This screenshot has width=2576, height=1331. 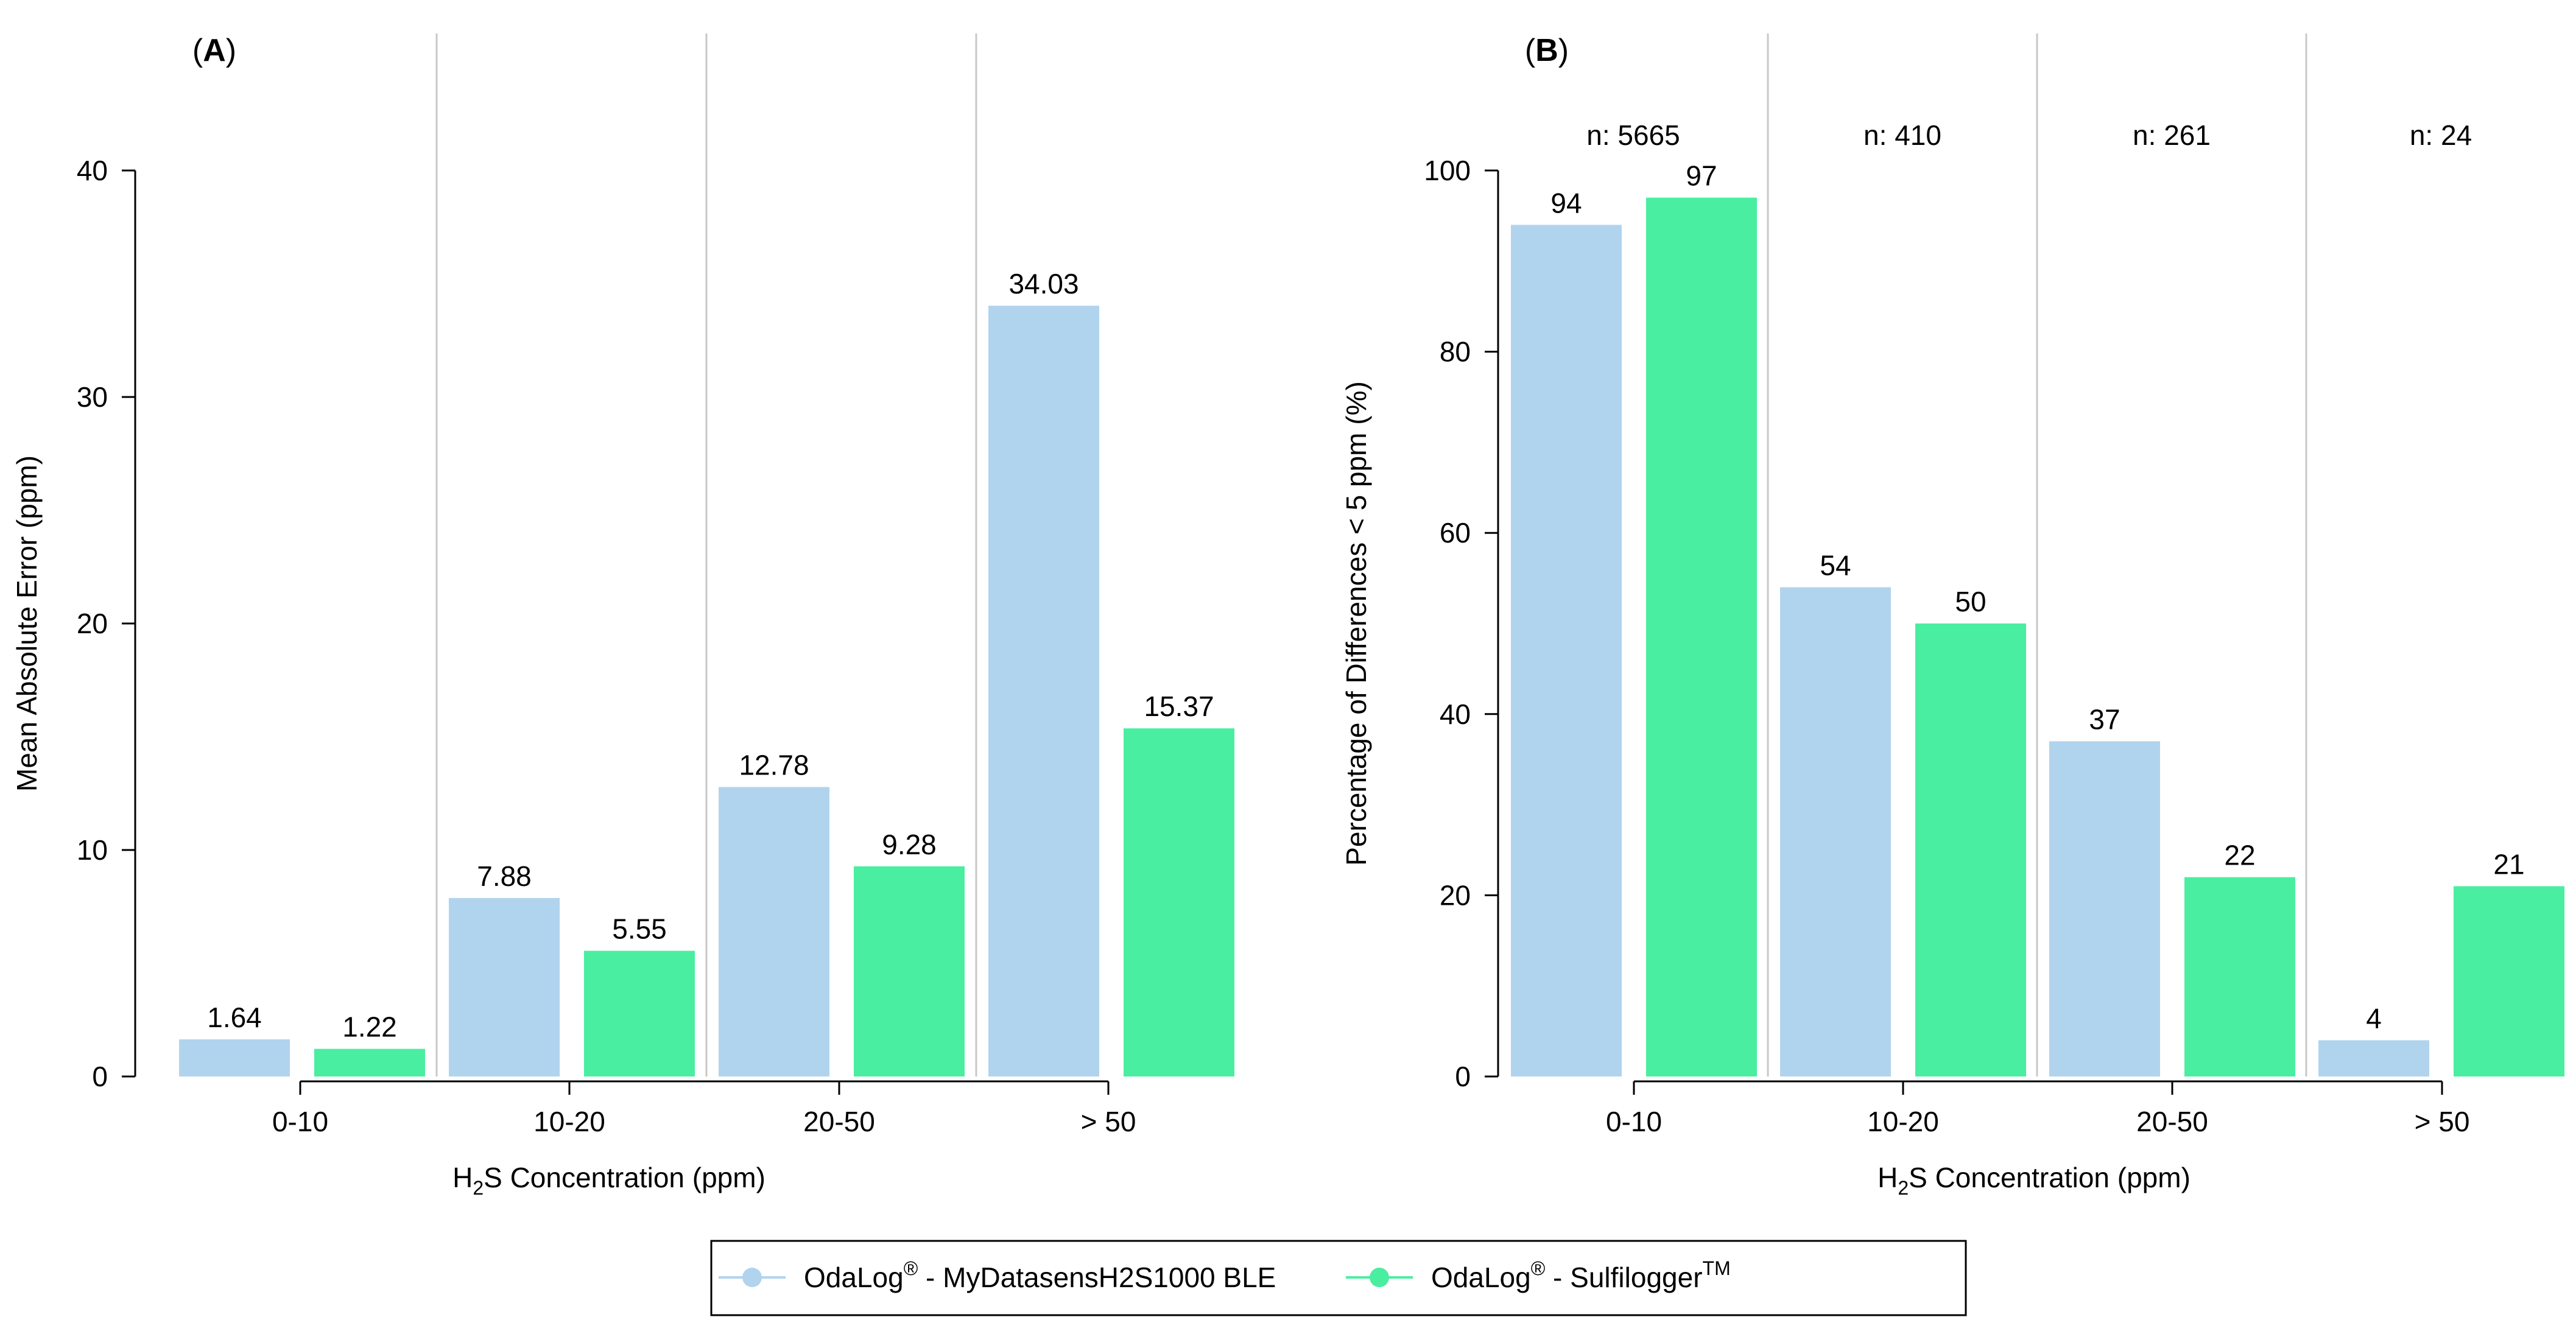 I want to click on panel-label: (B), so click(x=1547, y=50).